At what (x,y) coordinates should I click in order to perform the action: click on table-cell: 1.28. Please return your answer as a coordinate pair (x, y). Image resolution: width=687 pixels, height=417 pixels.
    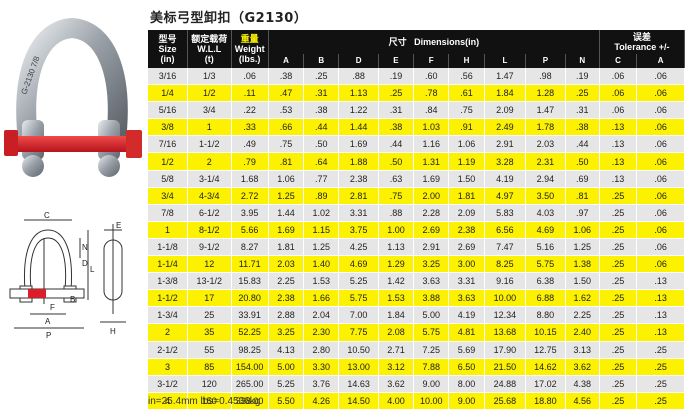
    Looking at the image, I should click on (545, 93).